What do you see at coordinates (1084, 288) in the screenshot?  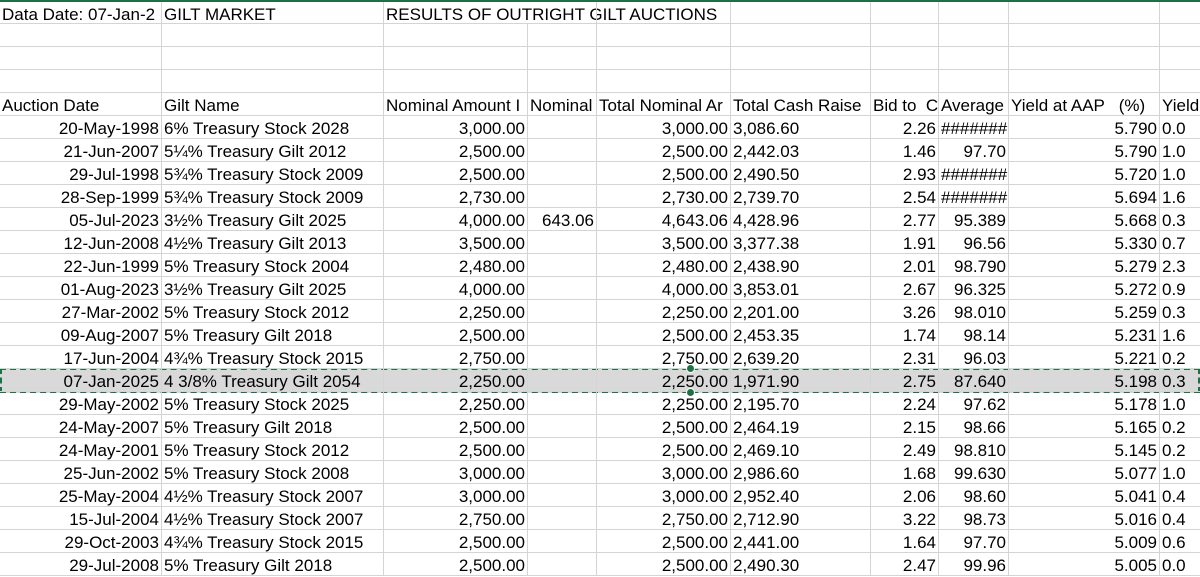 I see `data-cell: 5.272` at bounding box center [1084, 288].